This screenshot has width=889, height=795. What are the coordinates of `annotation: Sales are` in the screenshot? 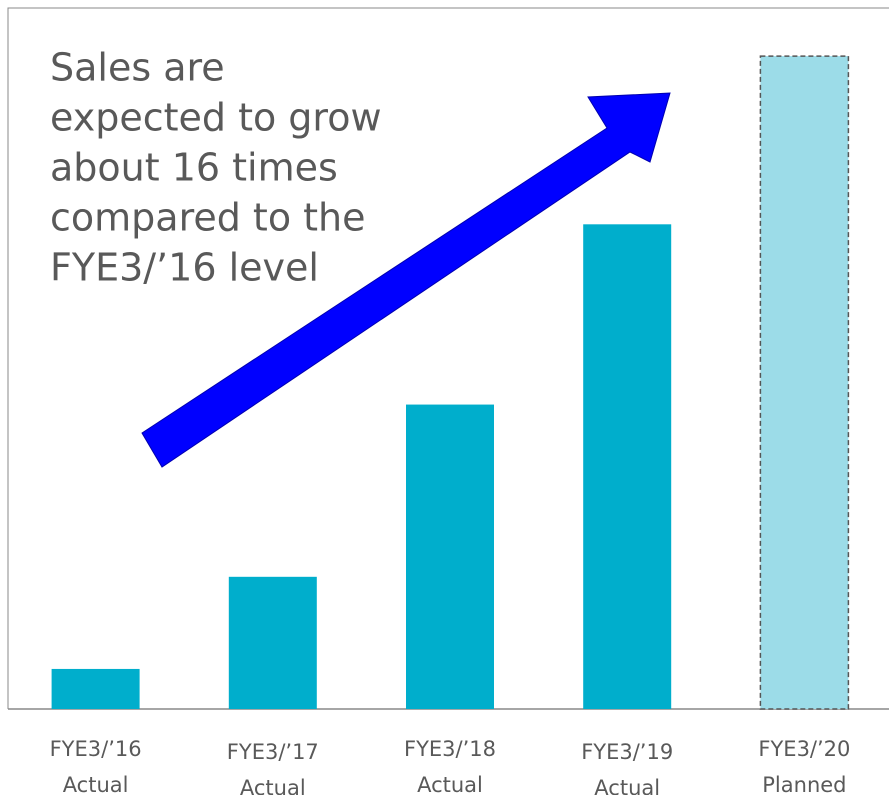 It's located at (137, 68).